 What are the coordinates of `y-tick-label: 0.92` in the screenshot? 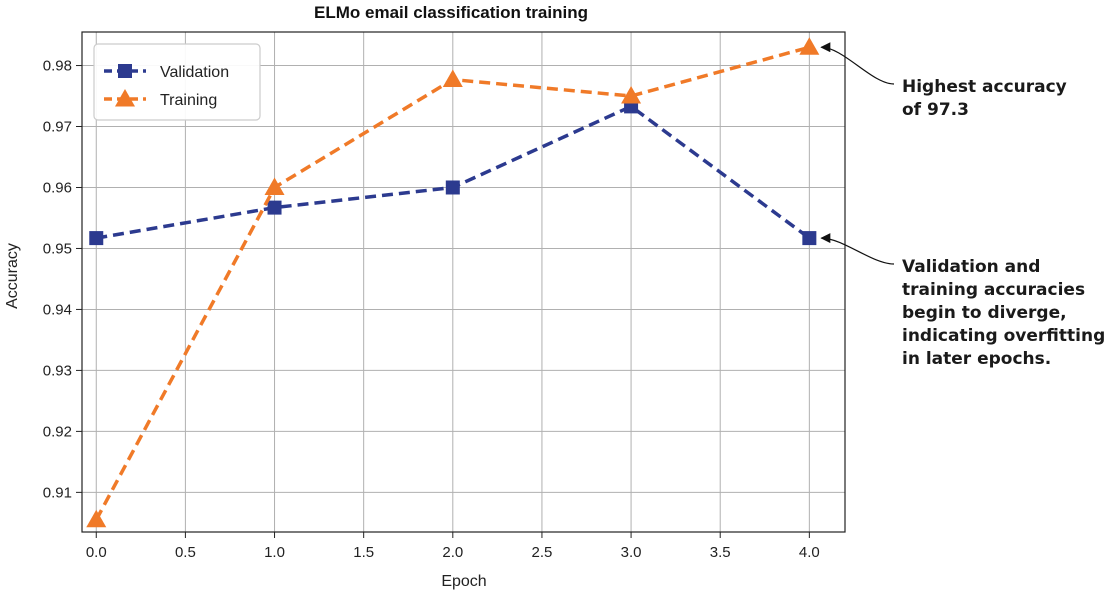 It's located at (57, 431).